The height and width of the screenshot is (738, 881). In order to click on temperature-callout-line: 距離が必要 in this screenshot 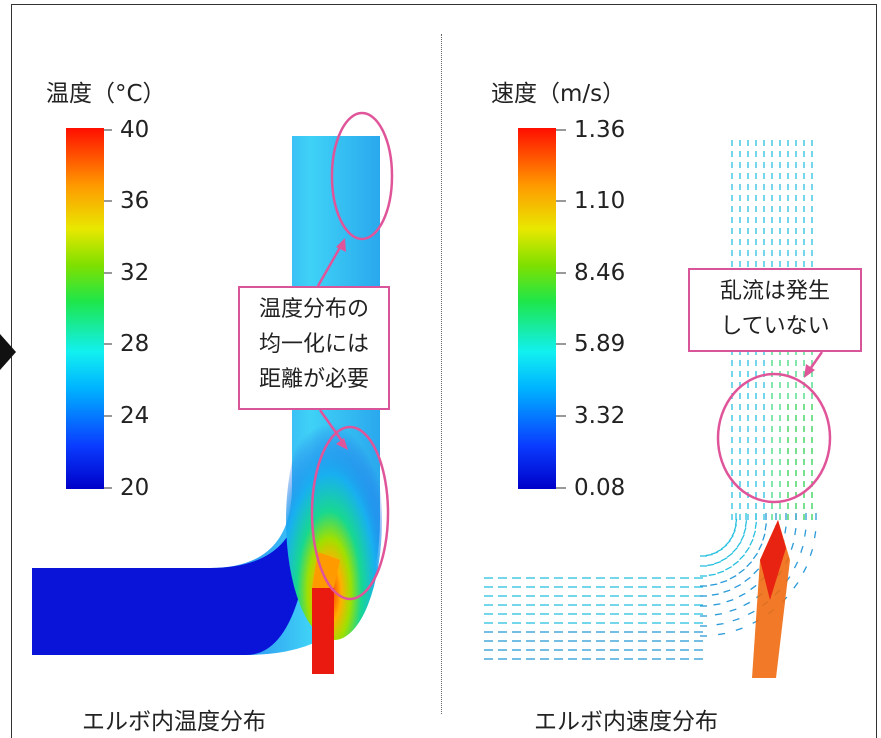, I will do `click(313, 379)`.